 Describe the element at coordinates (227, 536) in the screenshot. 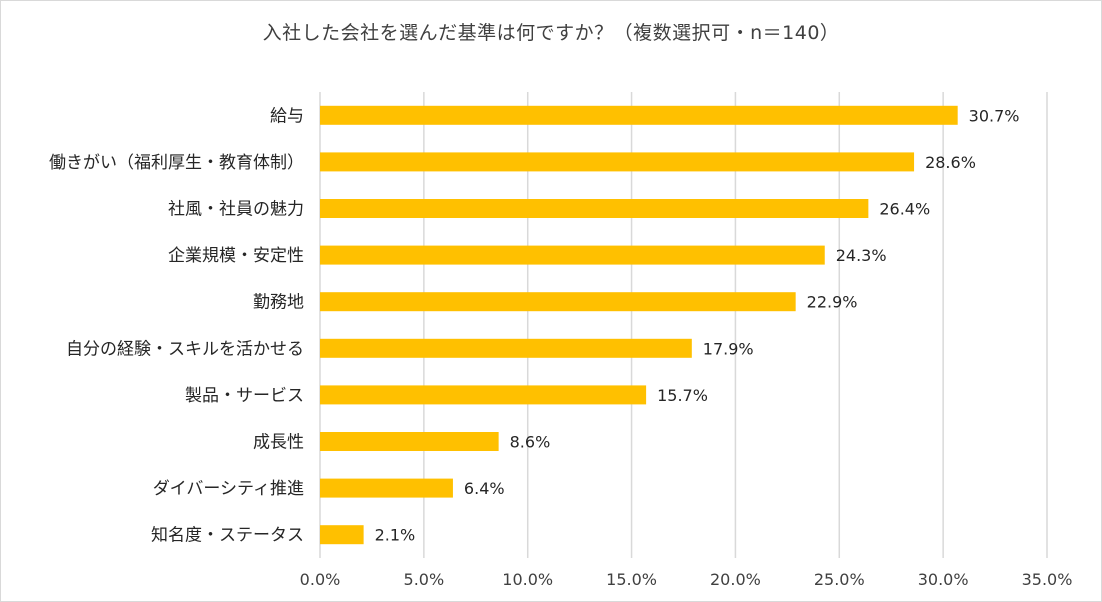

I see `category-label: 知名度・ステータス` at that location.